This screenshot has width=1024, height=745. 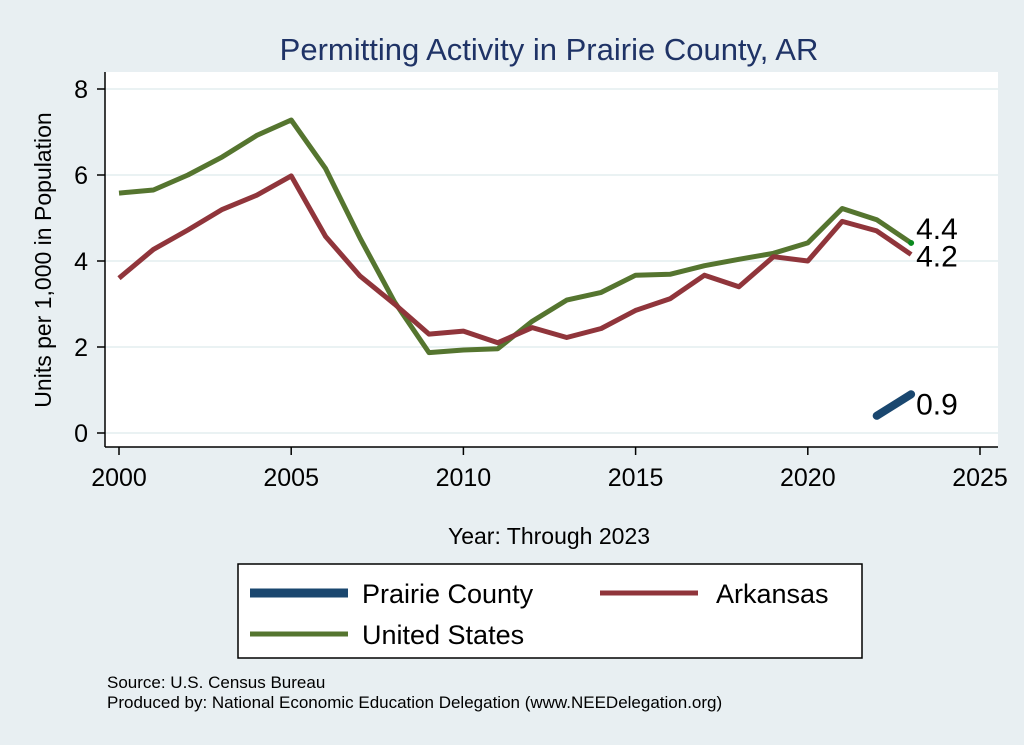 I want to click on legend-box, so click(x=550, y=611).